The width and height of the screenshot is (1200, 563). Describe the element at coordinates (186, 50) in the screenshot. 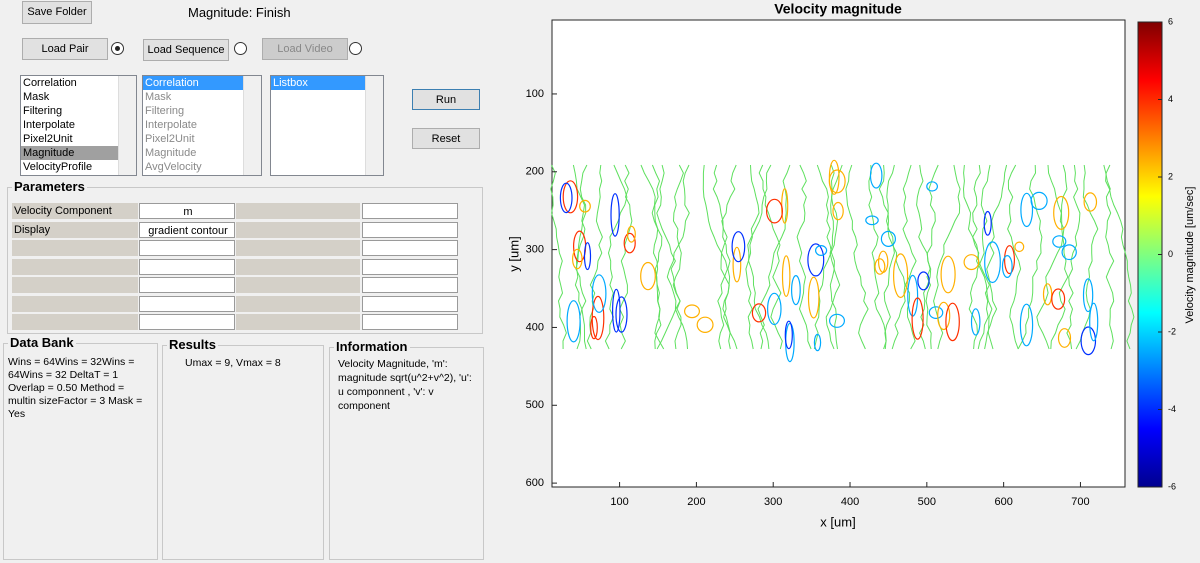

I see `load-sequence-button: Load Sequence` at that location.